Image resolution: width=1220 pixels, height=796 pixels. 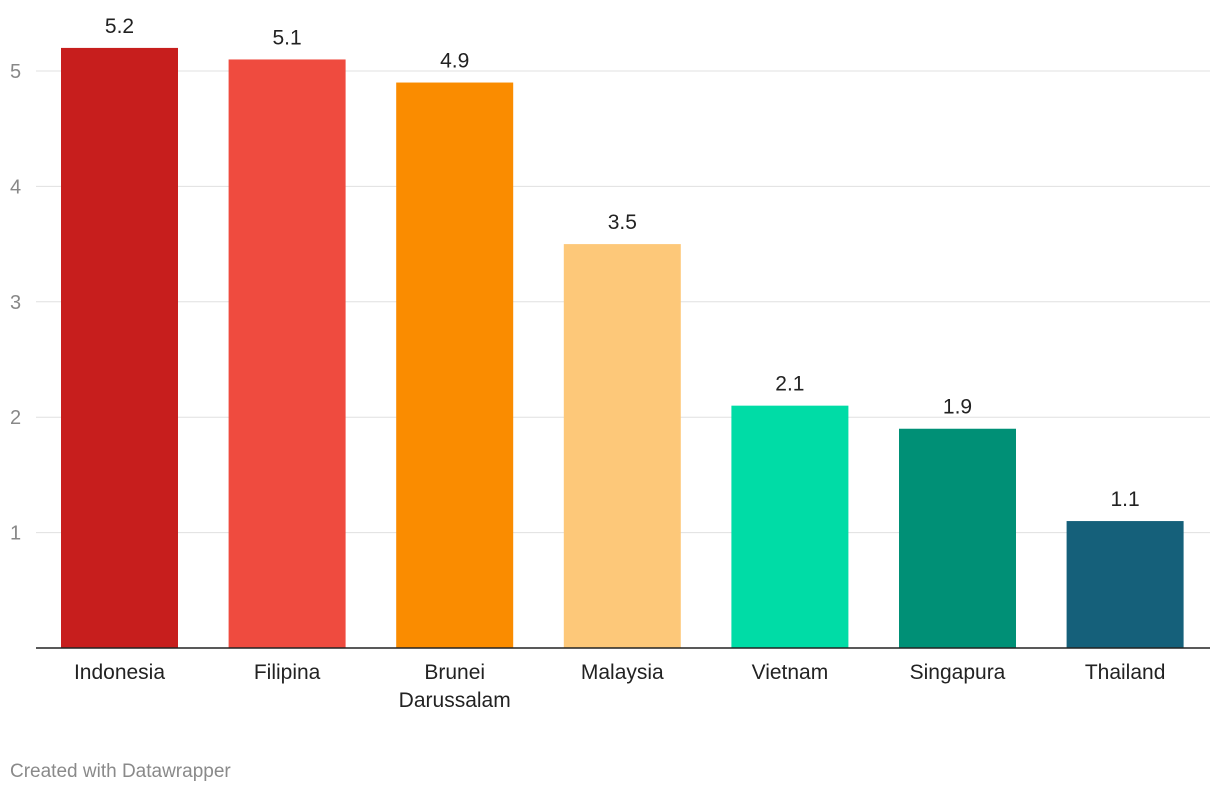 I want to click on bar-value-label: 3.5, so click(x=622, y=222).